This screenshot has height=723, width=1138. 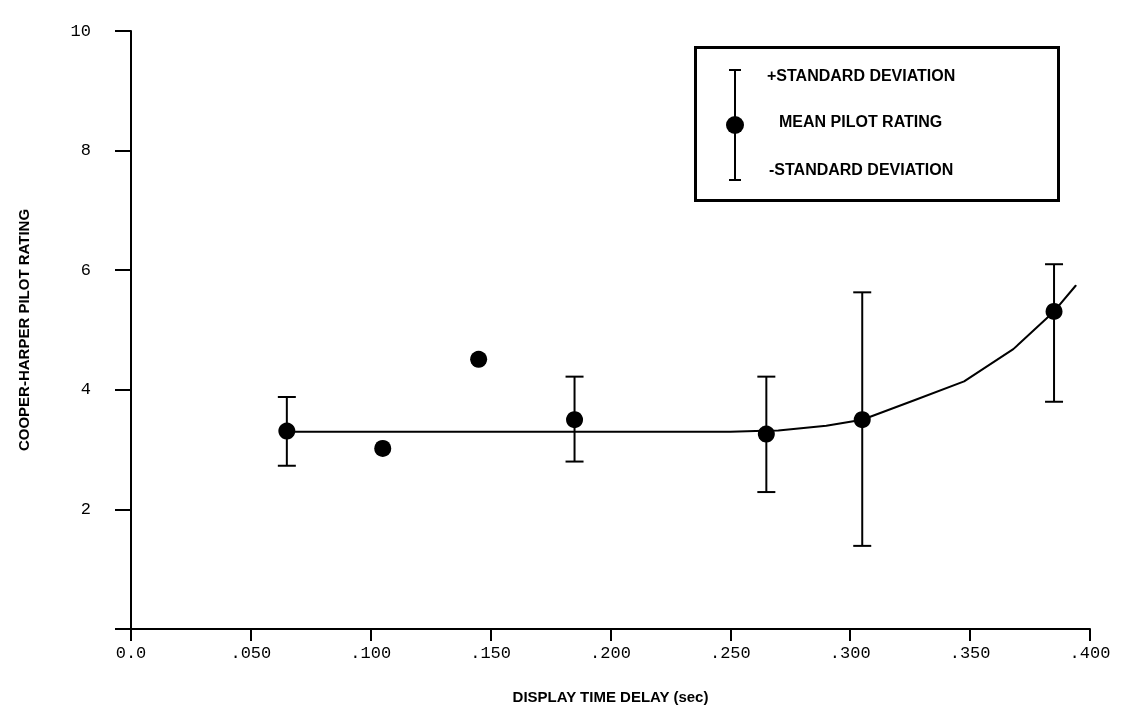 What do you see at coordinates (861, 76) in the screenshot?
I see `annotation: +STANDARD DEVIATION` at bounding box center [861, 76].